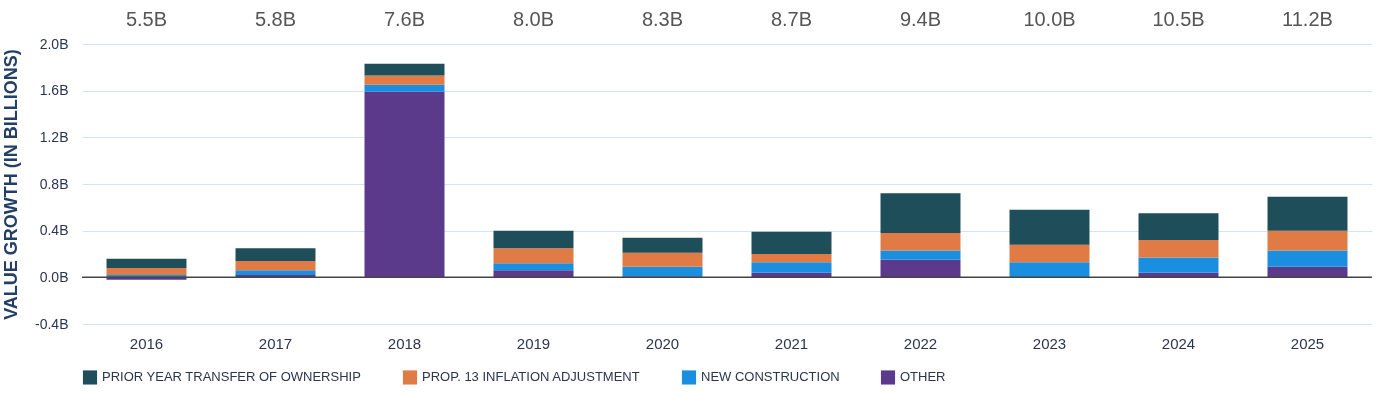  What do you see at coordinates (1307, 19) in the screenshot?
I see `text: 11.2B` at bounding box center [1307, 19].